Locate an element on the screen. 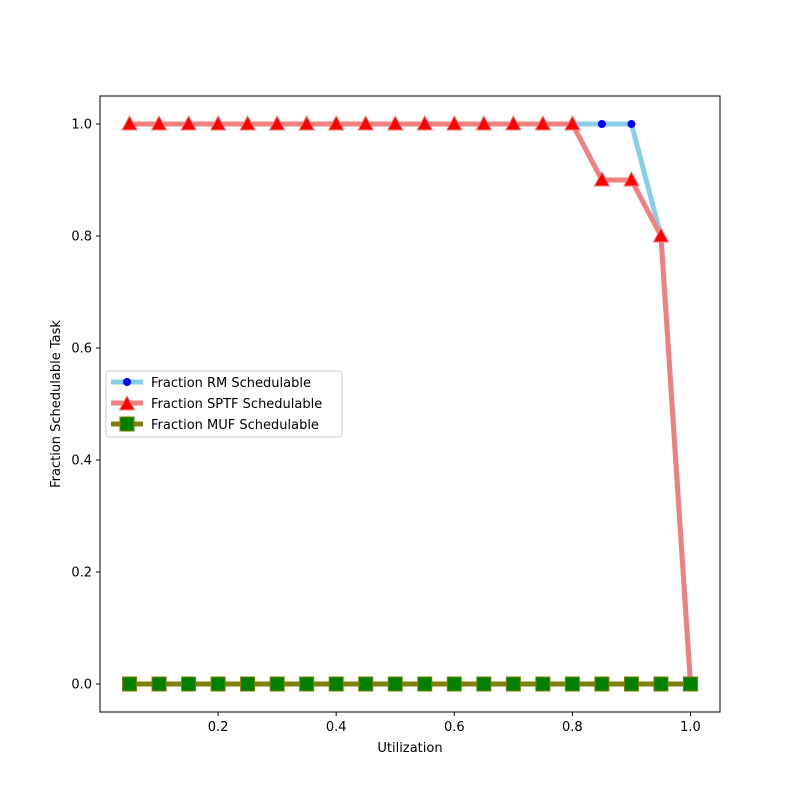 The height and width of the screenshot is (800, 800). y-tick-label: 0.4 is located at coordinates (81, 461).